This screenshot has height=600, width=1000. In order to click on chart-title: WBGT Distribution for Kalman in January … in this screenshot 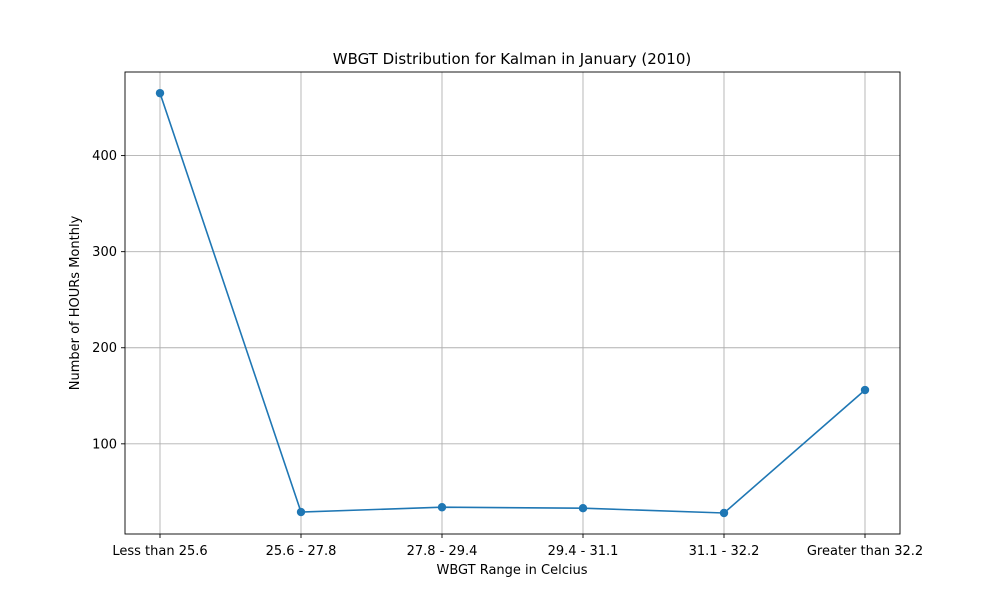, I will do `click(512, 59)`.